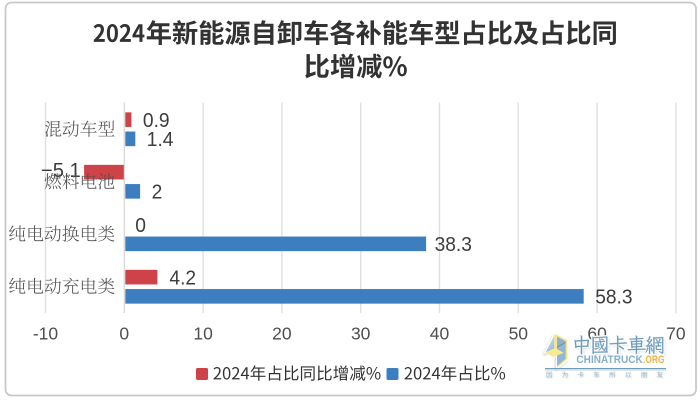 The image size is (700, 403). What do you see at coordinates (440, 334) in the screenshot?
I see `svg-text: 40` at bounding box center [440, 334].